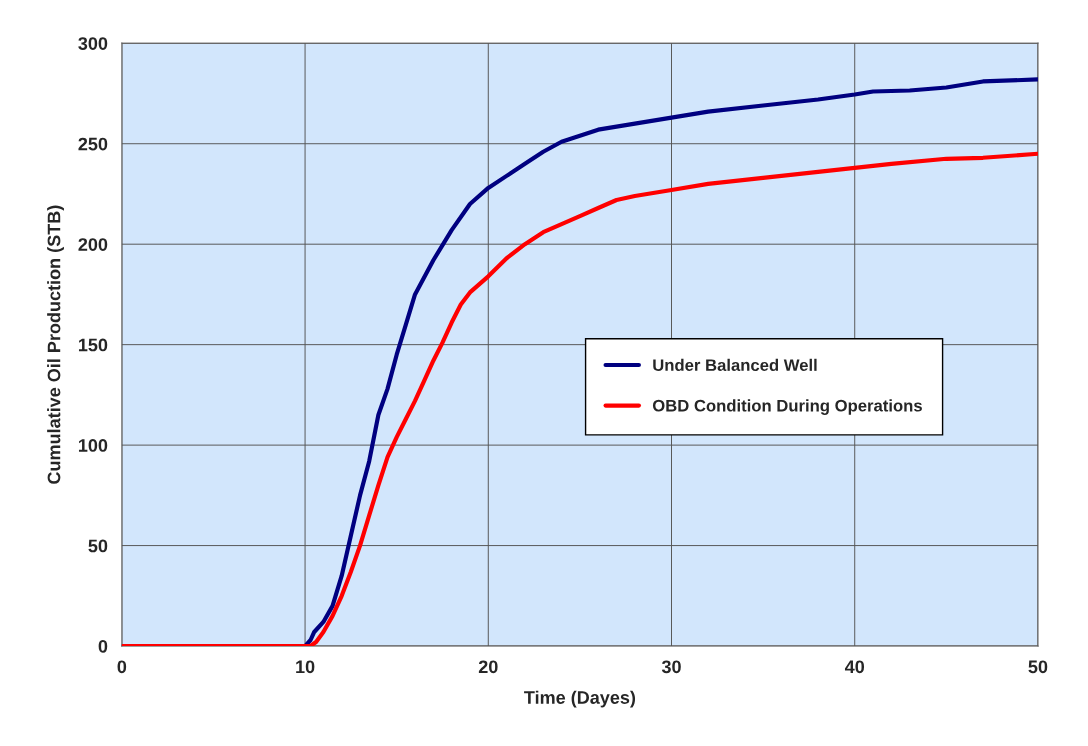  Describe the element at coordinates (305, 667) in the screenshot. I see `x-tick-label: 10` at that location.